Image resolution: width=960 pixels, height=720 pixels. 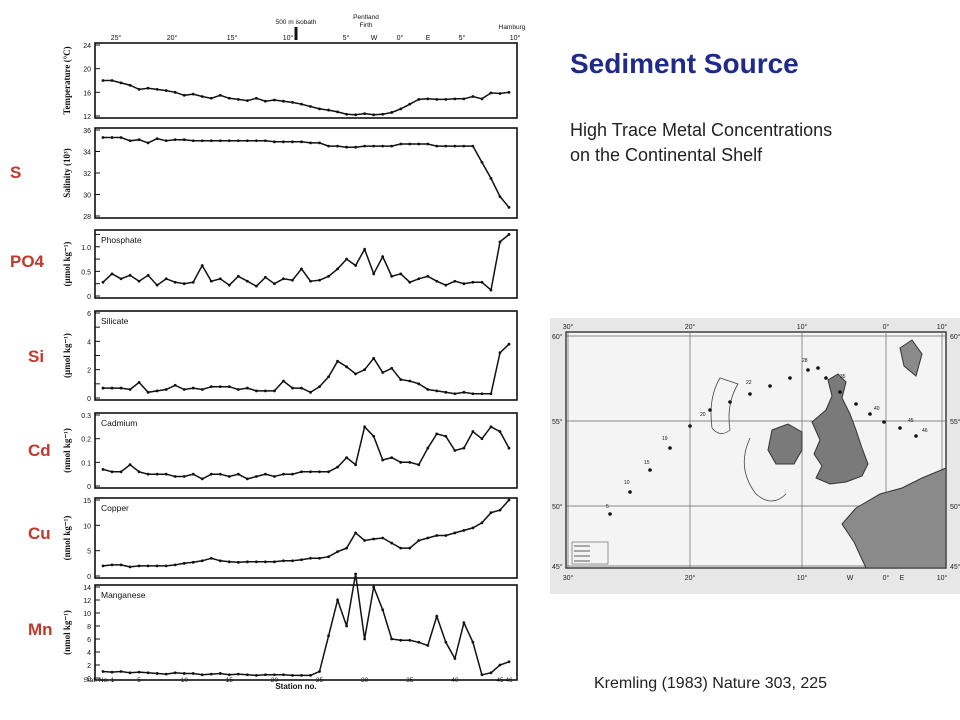 What do you see at coordinates (87, 588) in the screenshot?
I see `y-tick-label: 14` at bounding box center [87, 588].